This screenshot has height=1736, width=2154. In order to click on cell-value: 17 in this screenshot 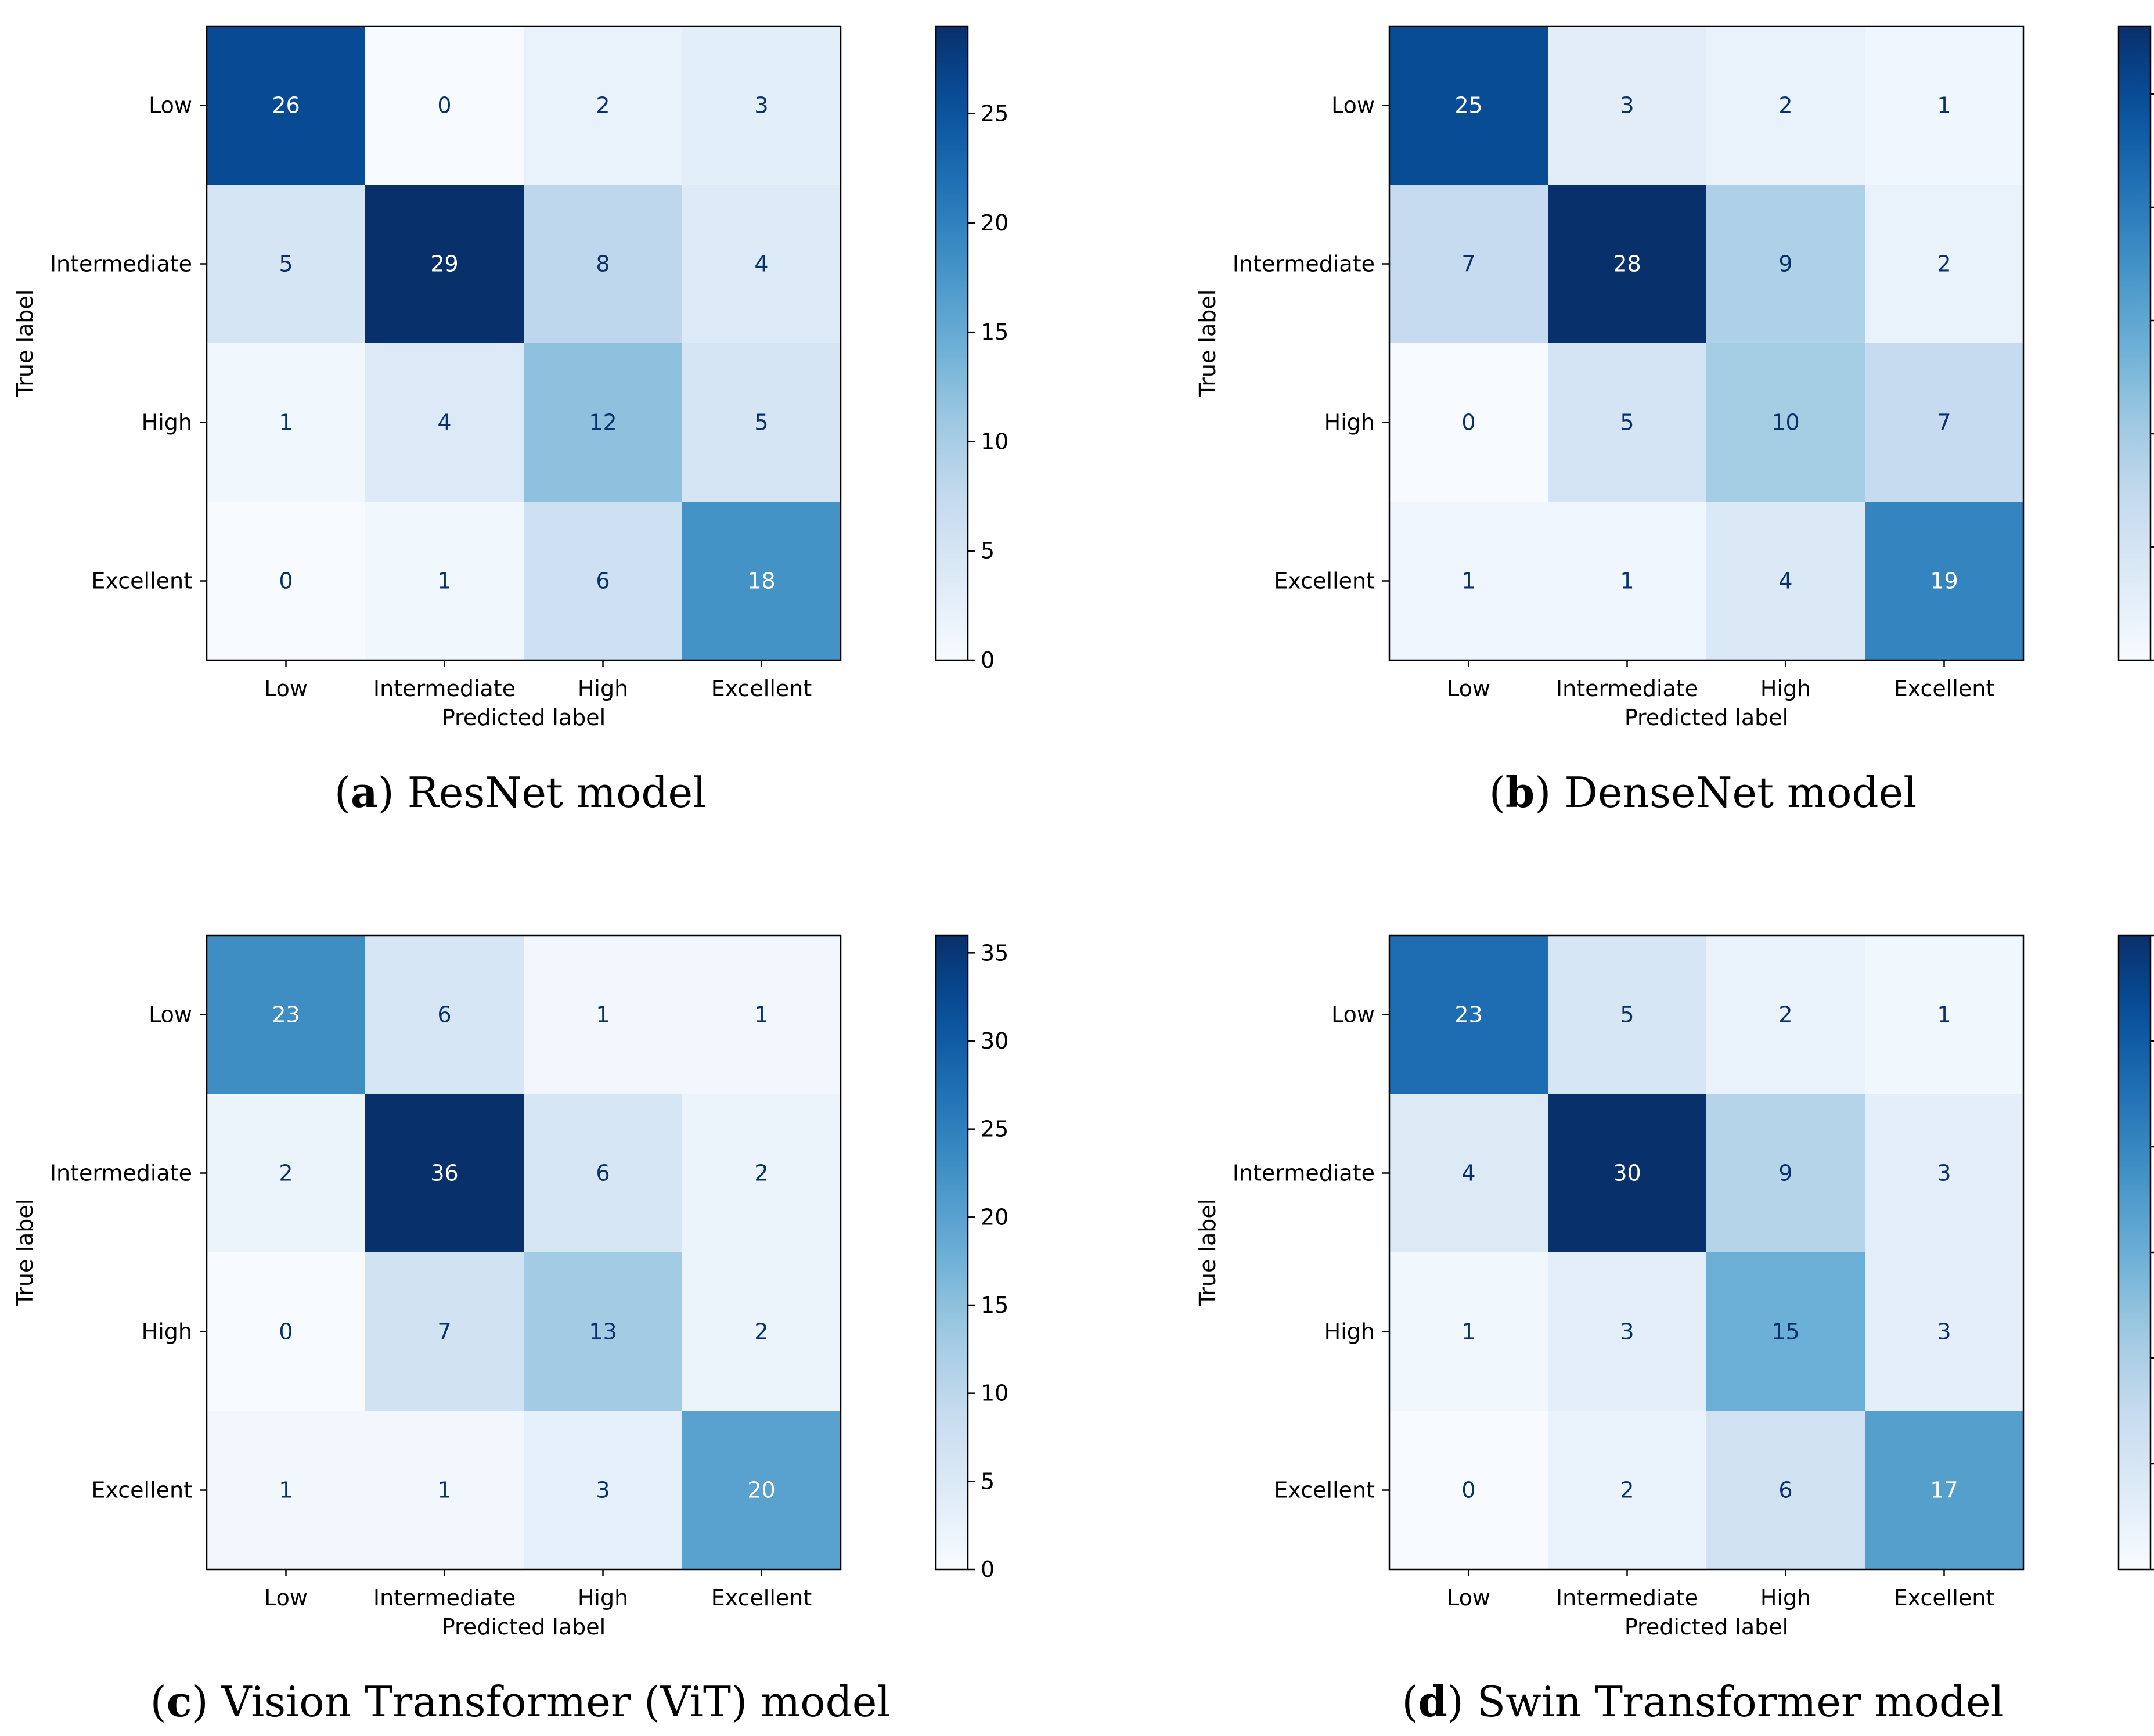, I will do `click(1944, 1490)`.